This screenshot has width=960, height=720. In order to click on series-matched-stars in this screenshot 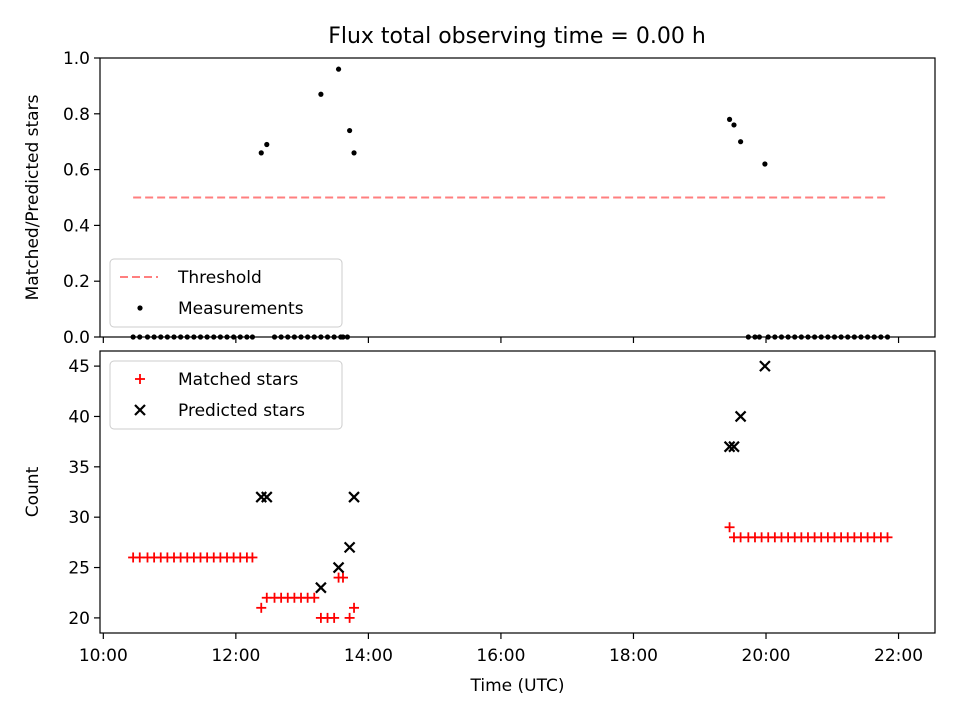, I will do `click(510, 572)`.